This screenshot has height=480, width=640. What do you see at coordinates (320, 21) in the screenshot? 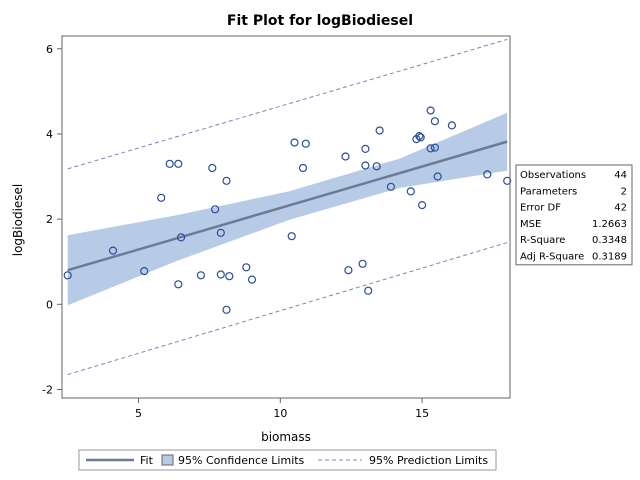
I see `chart-title: Fit Plot for logBiodiesel` at bounding box center [320, 21].